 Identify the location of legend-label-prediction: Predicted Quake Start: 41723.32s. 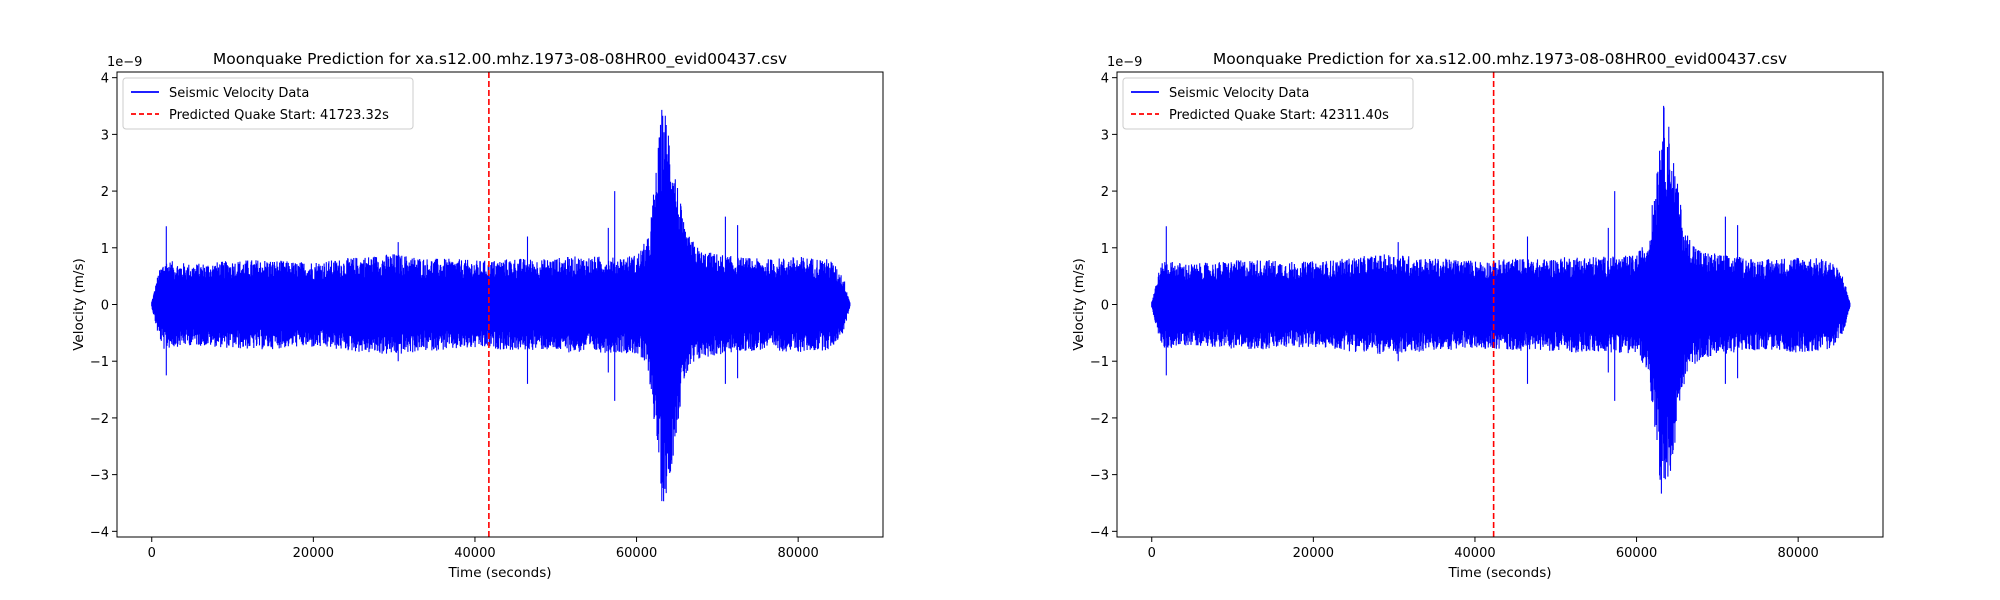
(279, 115).